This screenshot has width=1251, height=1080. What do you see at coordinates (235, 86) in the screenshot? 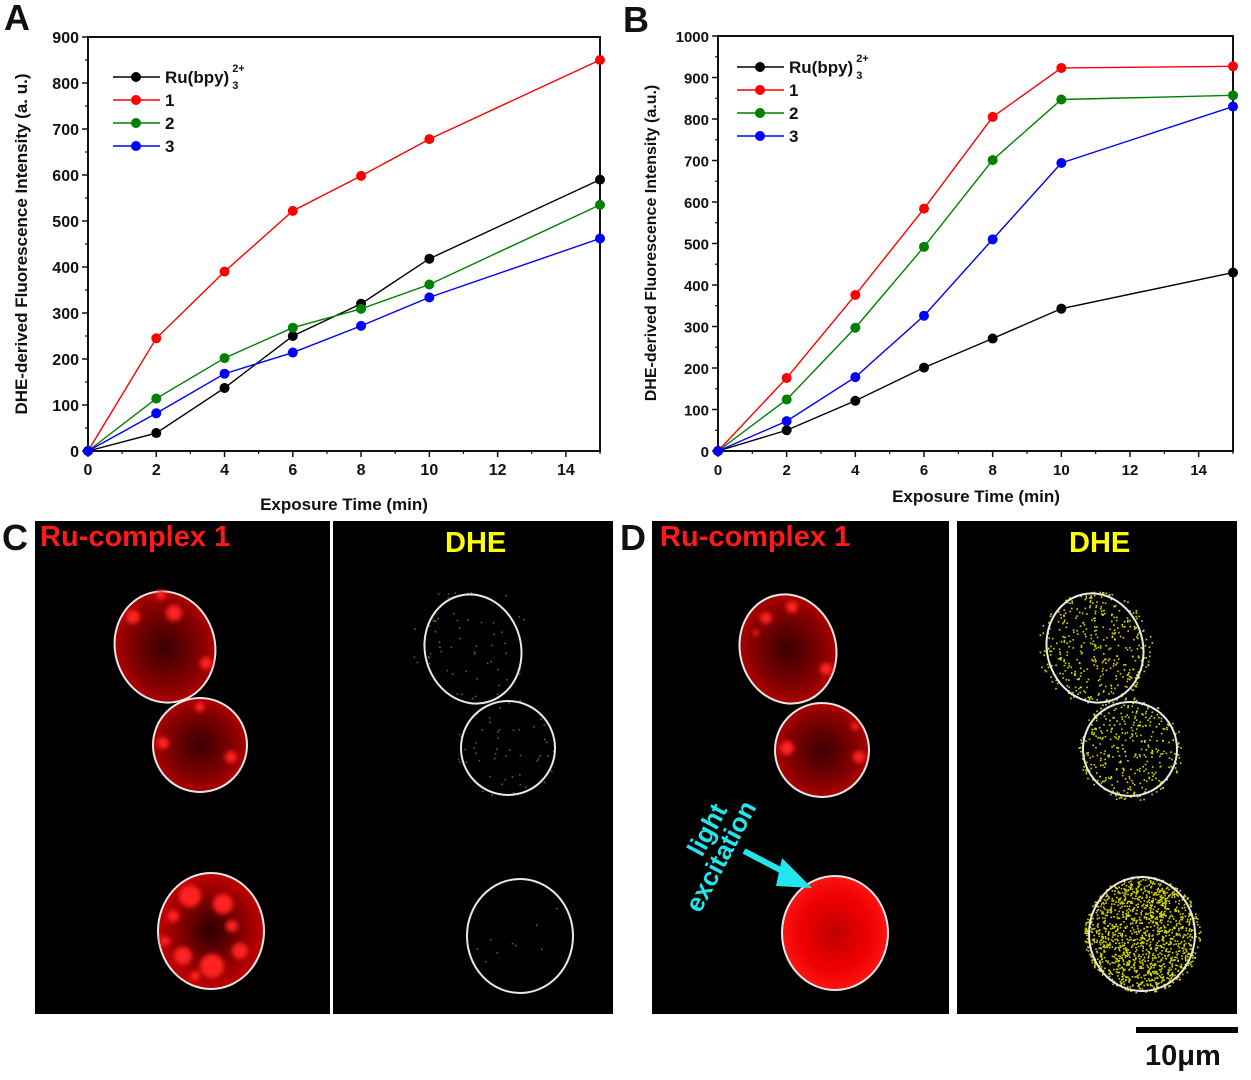
I see `legend-label-subscript: 3` at bounding box center [235, 86].